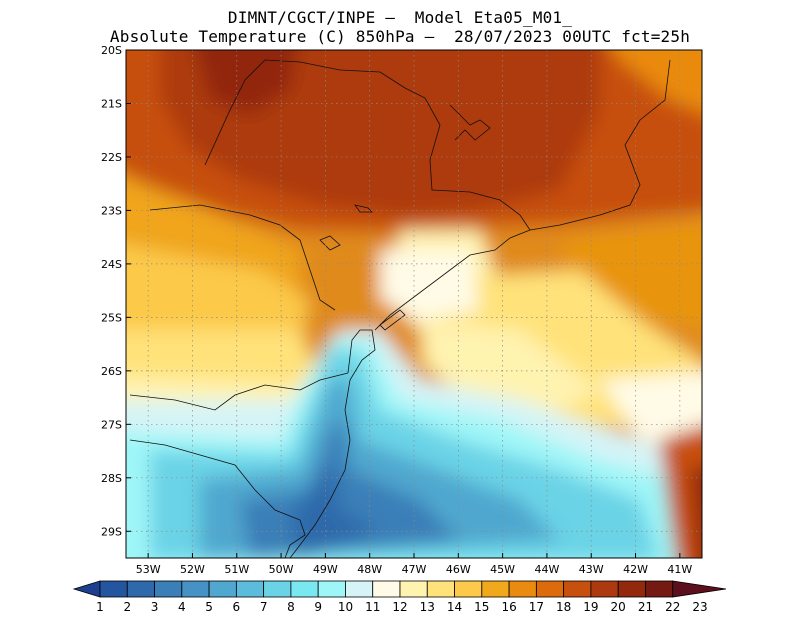 Image resolution: width=800 pixels, height=618 pixels. Describe the element at coordinates (111, 210) in the screenshot. I see `lat-tick-label: 23S` at that location.